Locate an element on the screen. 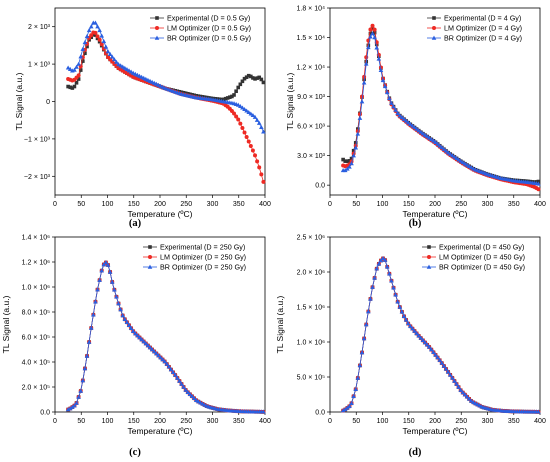  x-tick-label: 100 is located at coordinates (108, 204).